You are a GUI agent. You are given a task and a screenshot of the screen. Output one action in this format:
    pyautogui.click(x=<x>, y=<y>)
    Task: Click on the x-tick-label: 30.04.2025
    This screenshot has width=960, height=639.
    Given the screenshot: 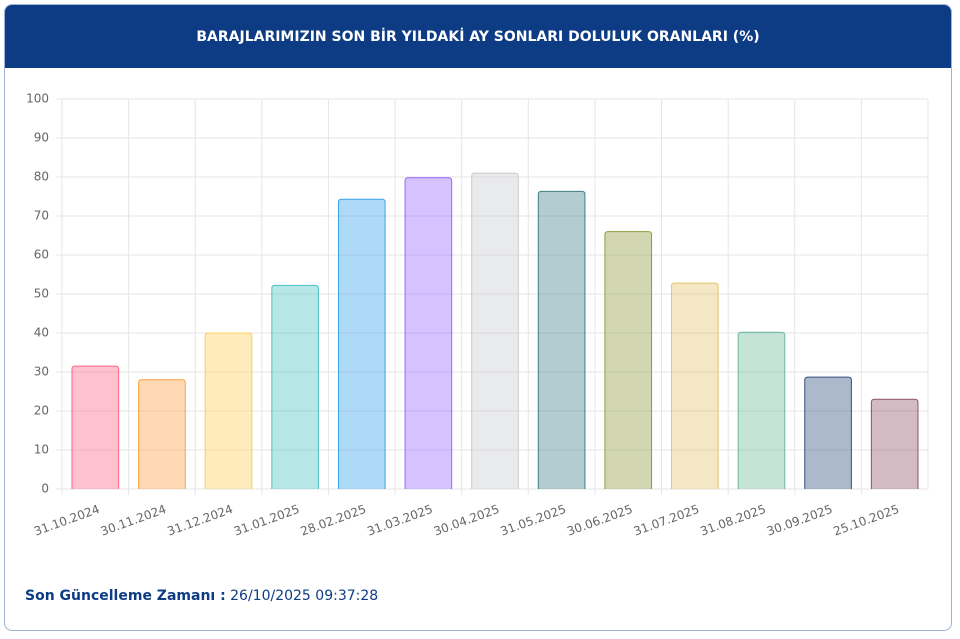 What is the action you would take?
    pyautogui.click(x=466, y=520)
    